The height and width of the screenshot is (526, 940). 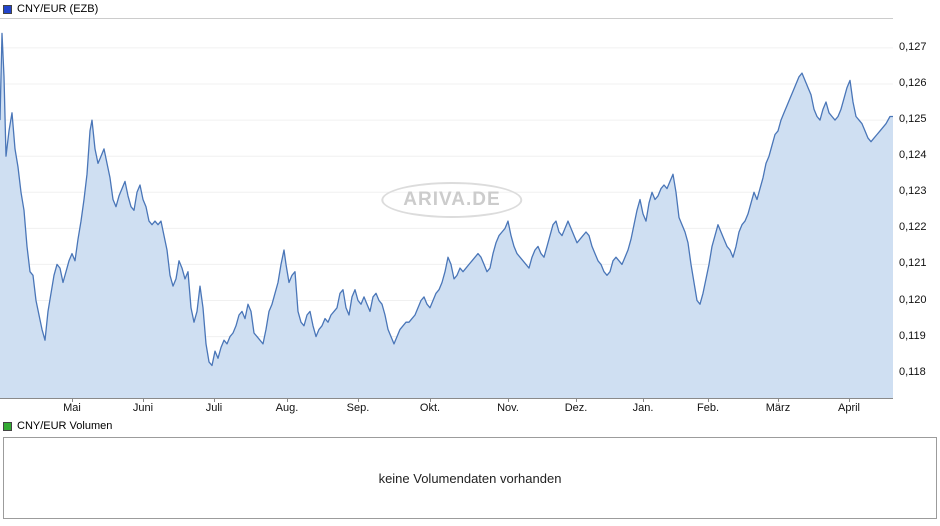 What do you see at coordinates (913, 119) in the screenshot?
I see `y-axis-label: 0,125` at bounding box center [913, 119].